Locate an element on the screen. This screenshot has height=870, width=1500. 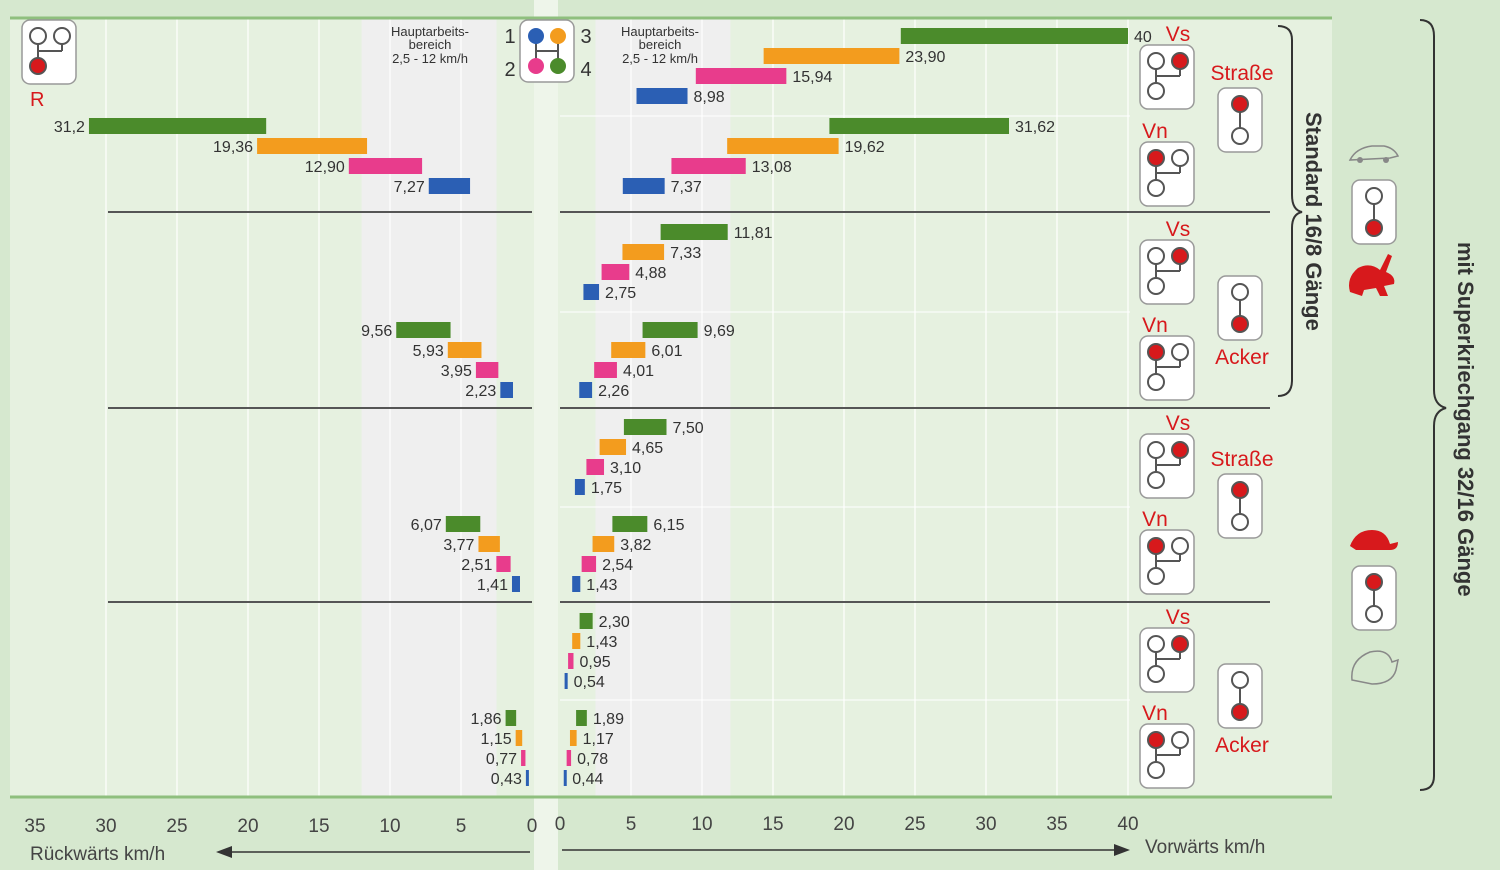
forward-value-label: 40 is located at coordinates (1143, 37).